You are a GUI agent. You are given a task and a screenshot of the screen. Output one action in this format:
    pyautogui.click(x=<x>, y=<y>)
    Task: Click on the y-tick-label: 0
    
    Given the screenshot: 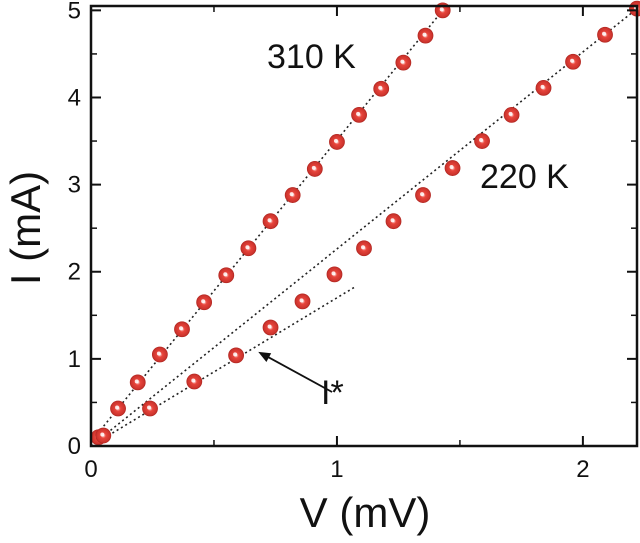 What is the action you would take?
    pyautogui.click(x=74, y=446)
    